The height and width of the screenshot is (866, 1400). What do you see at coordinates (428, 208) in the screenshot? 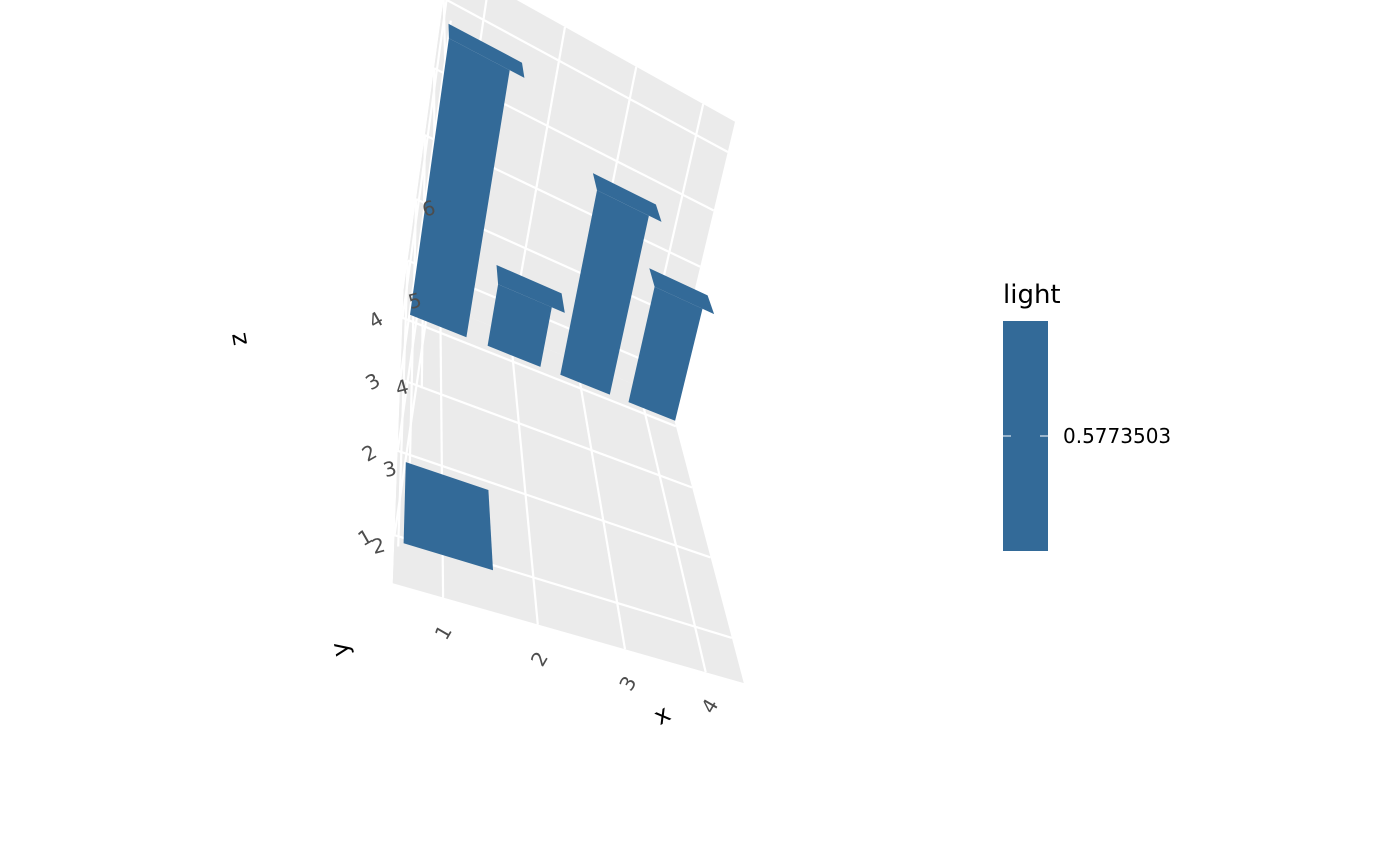
I see `z-tick-label: 6` at bounding box center [428, 208].